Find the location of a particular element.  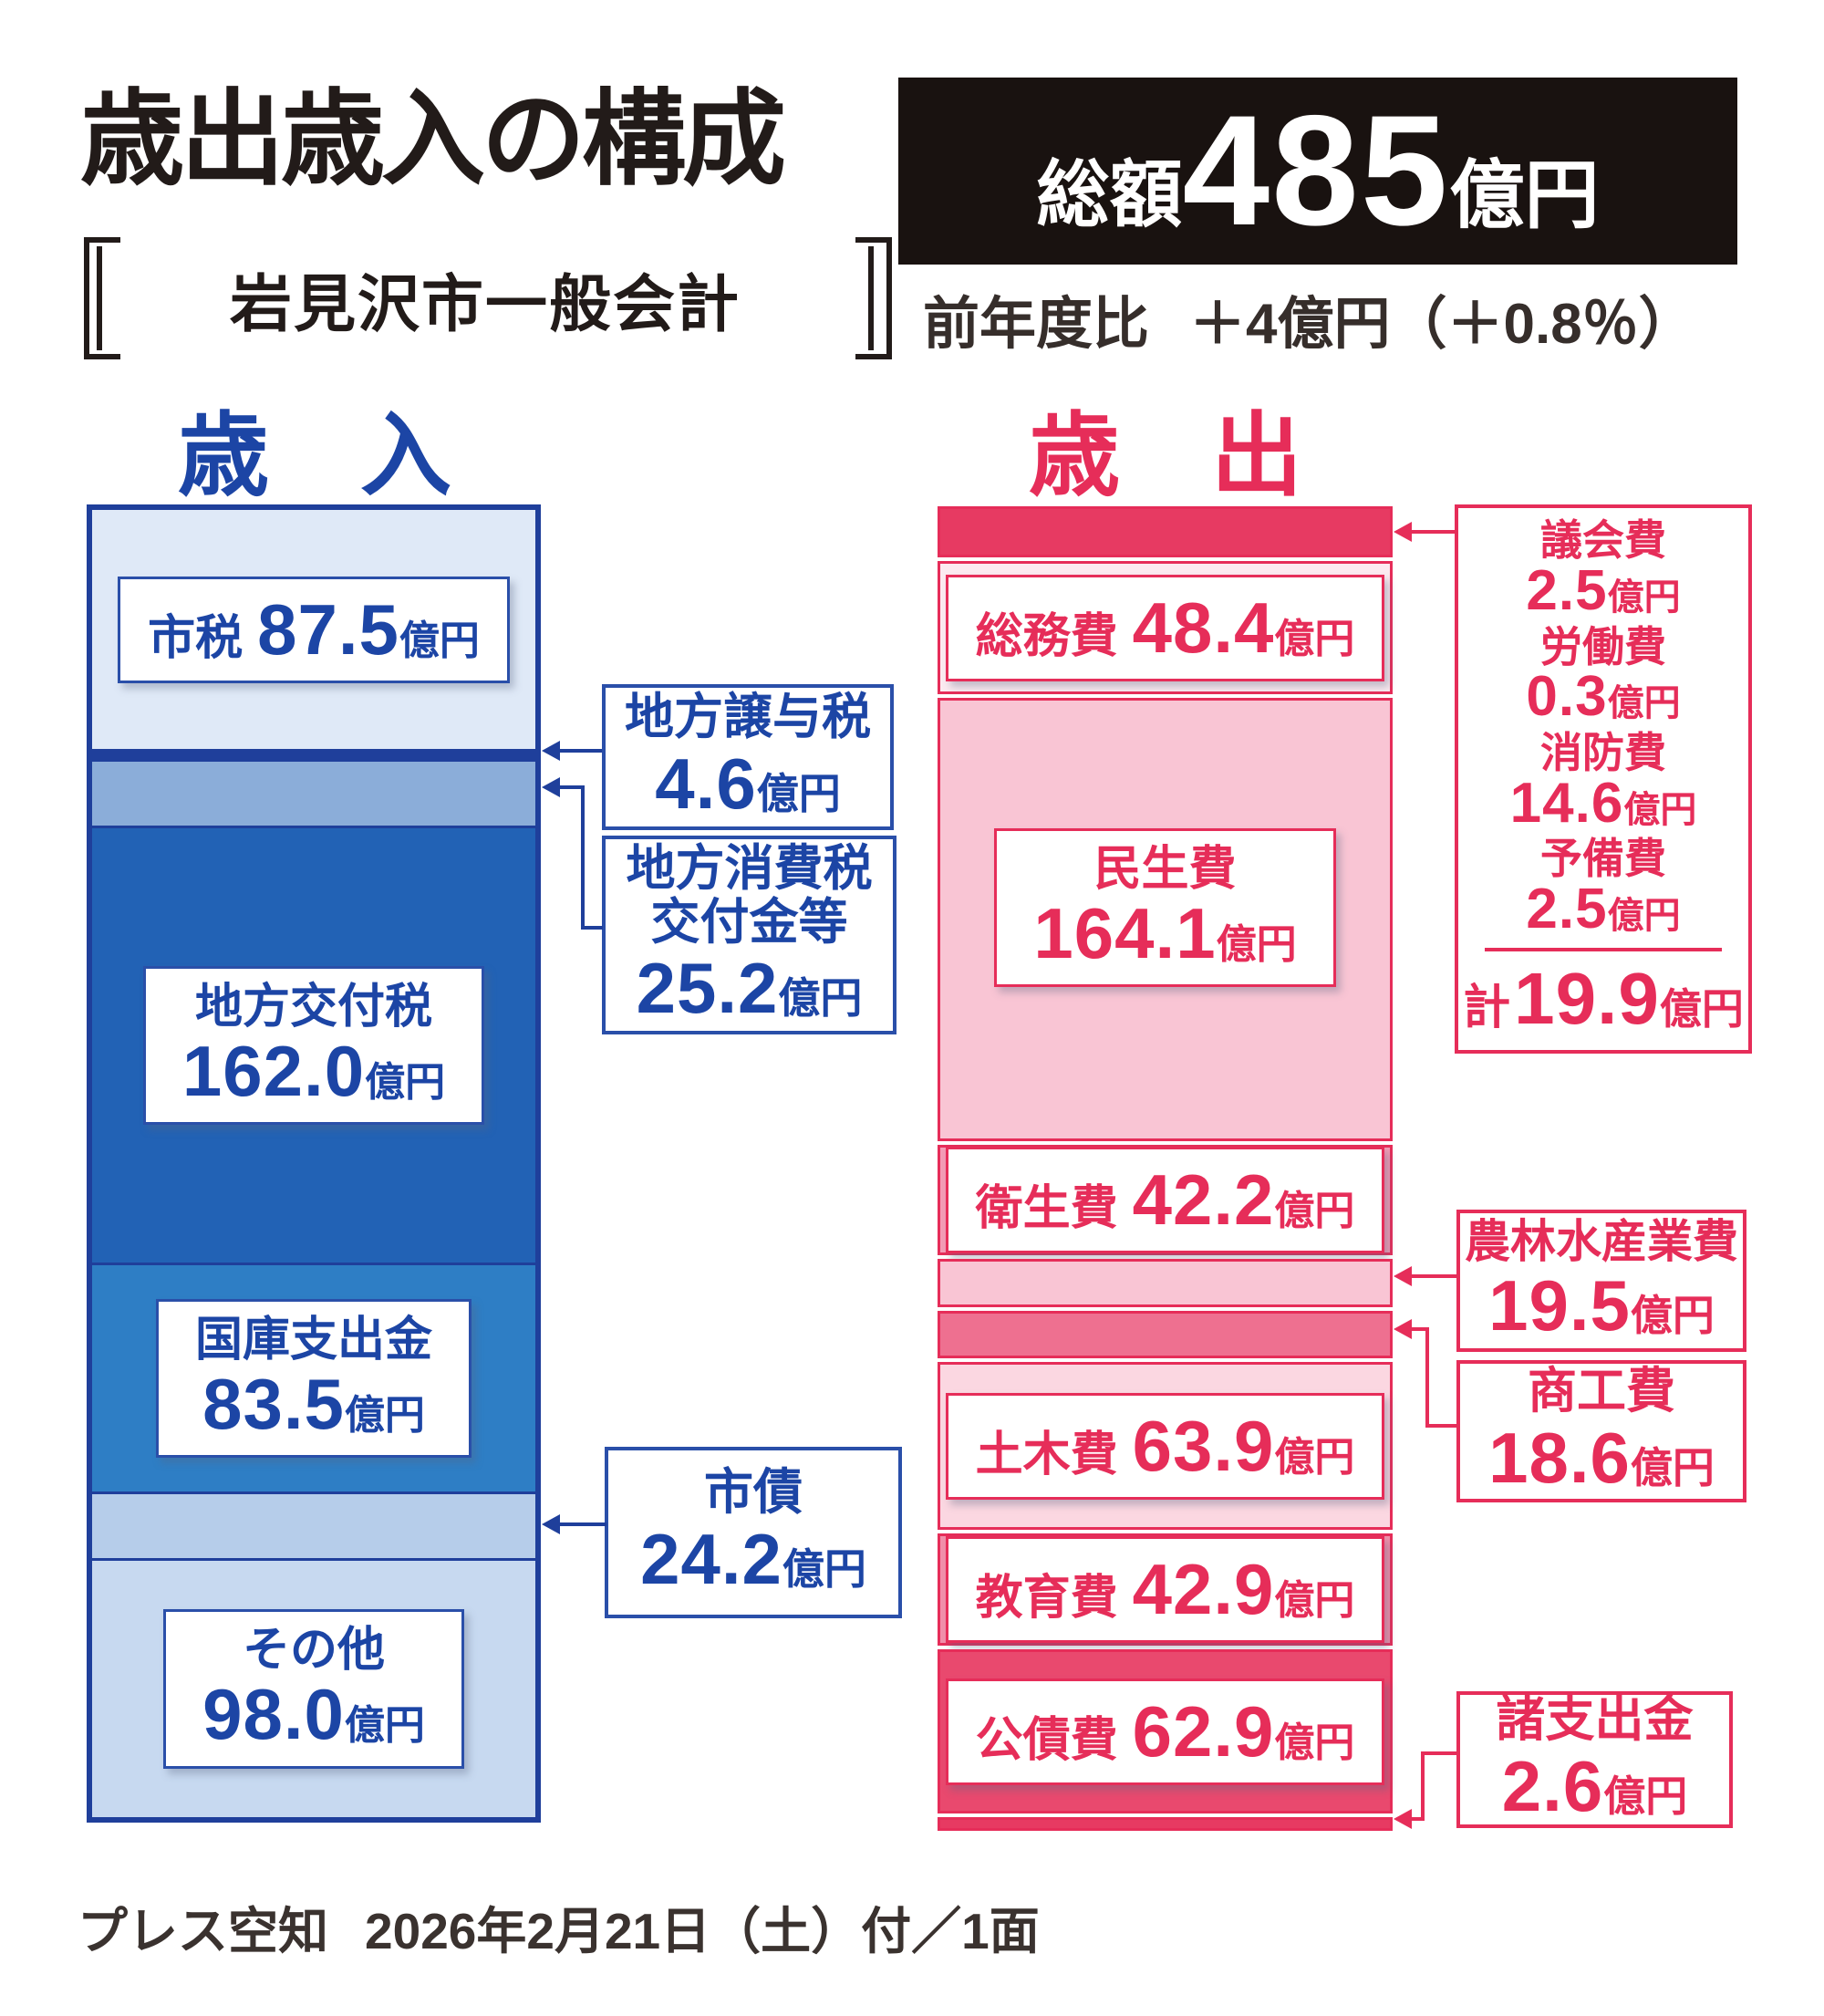

arrow-norin-icon is located at coordinates (1403, 1276).